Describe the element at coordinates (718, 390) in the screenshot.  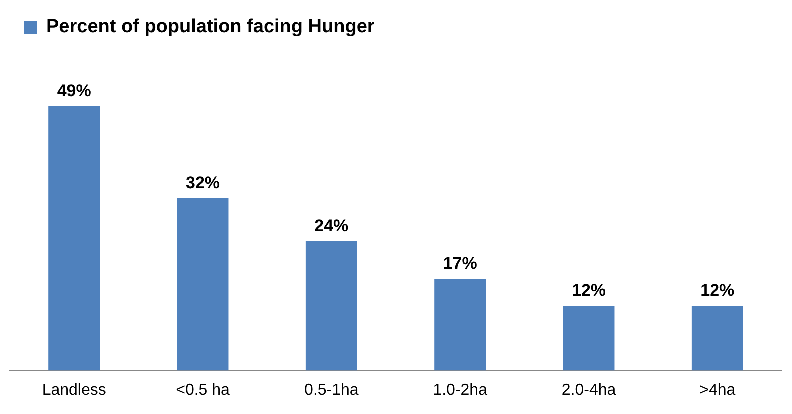
I see `x-tick-label: >4ha` at that location.